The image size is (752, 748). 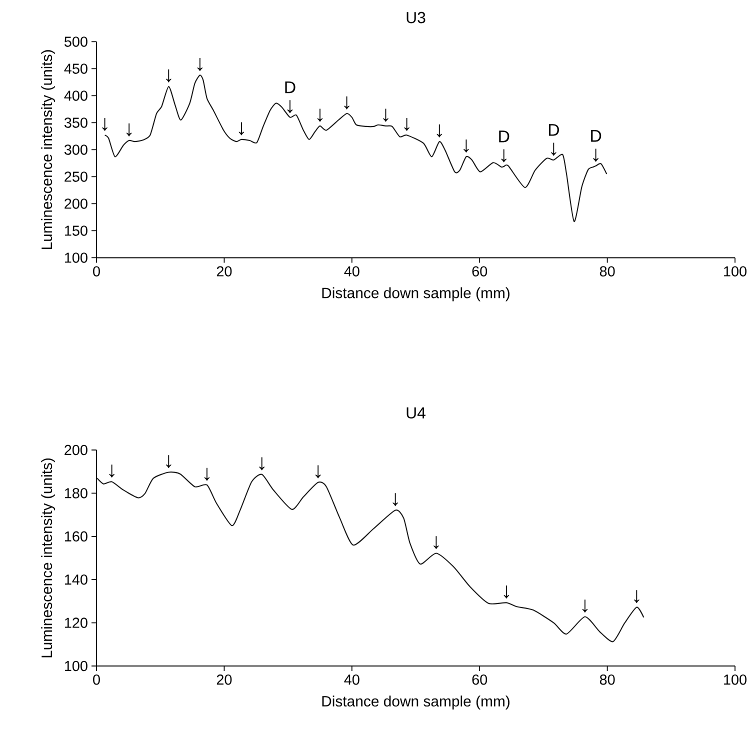 I want to click on y-tick-label: 140, so click(x=76, y=579).